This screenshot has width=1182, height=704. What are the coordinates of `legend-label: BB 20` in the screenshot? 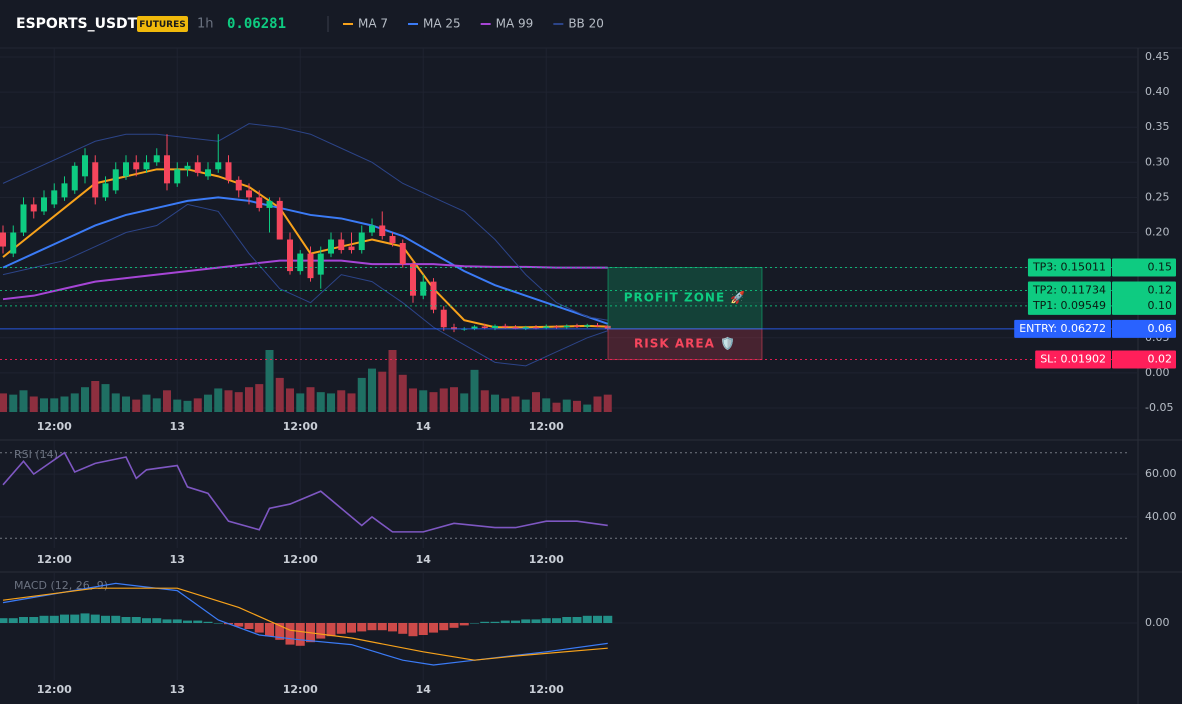 It's located at (586, 24).